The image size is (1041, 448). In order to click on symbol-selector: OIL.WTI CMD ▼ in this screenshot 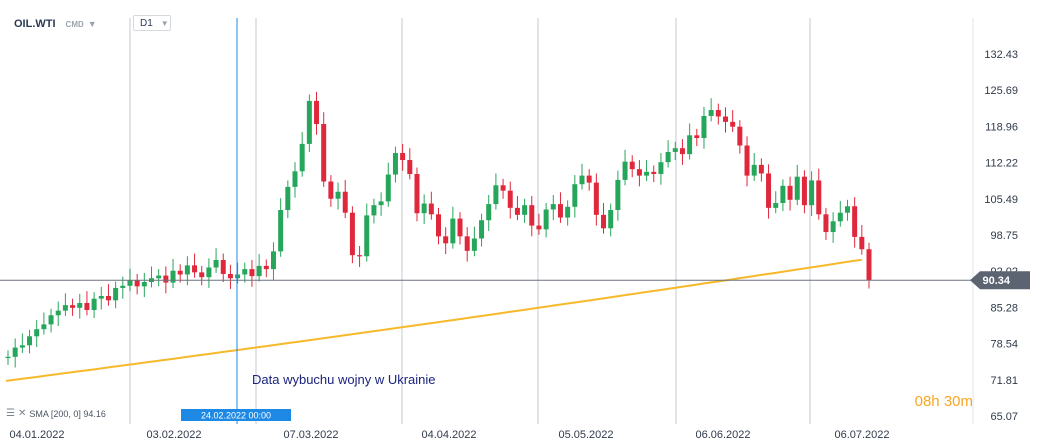, I will do `click(55, 24)`.